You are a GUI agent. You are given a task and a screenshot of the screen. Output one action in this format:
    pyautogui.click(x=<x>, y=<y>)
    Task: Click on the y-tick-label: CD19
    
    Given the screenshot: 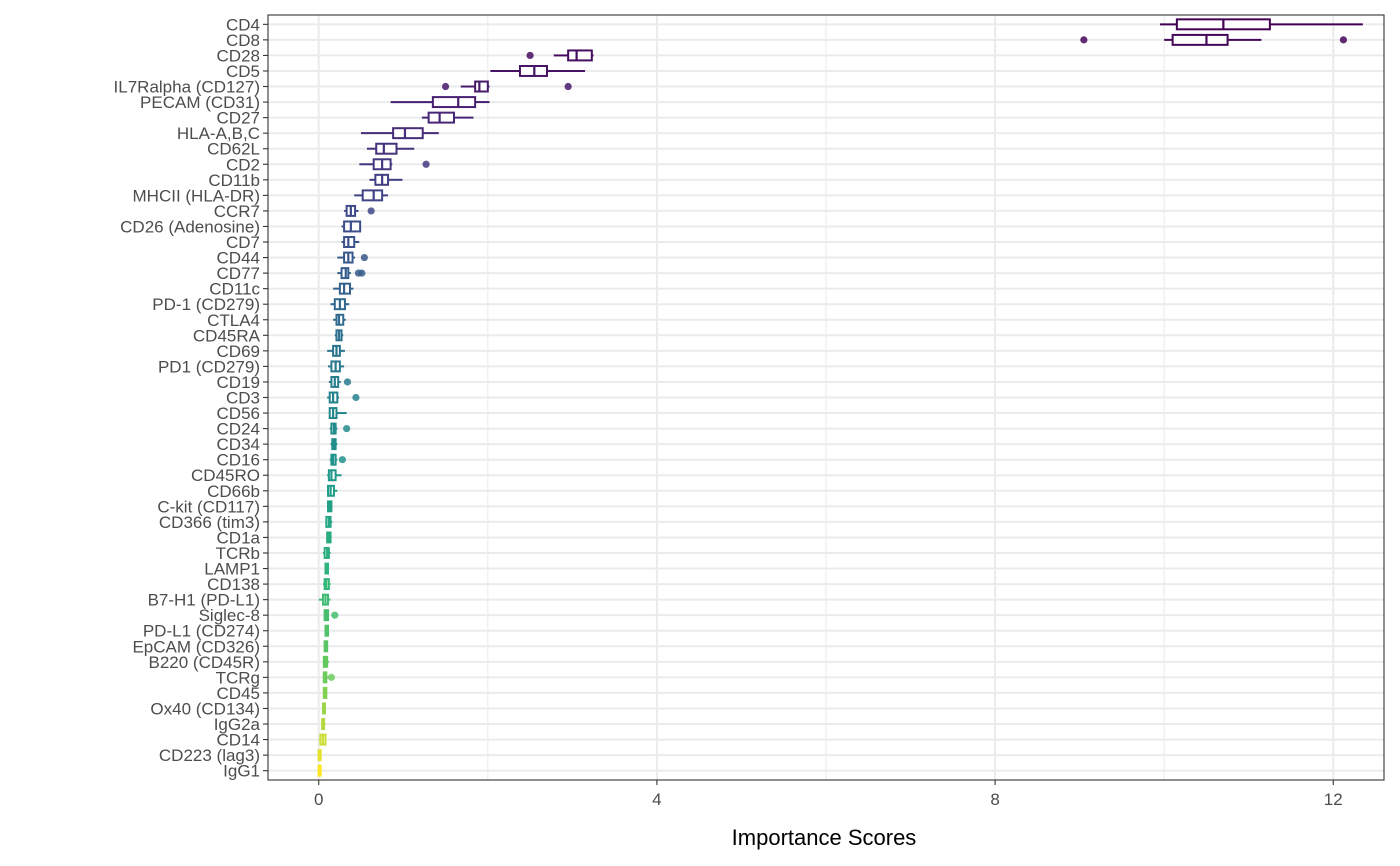 What is the action you would take?
    pyautogui.click(x=238, y=382)
    